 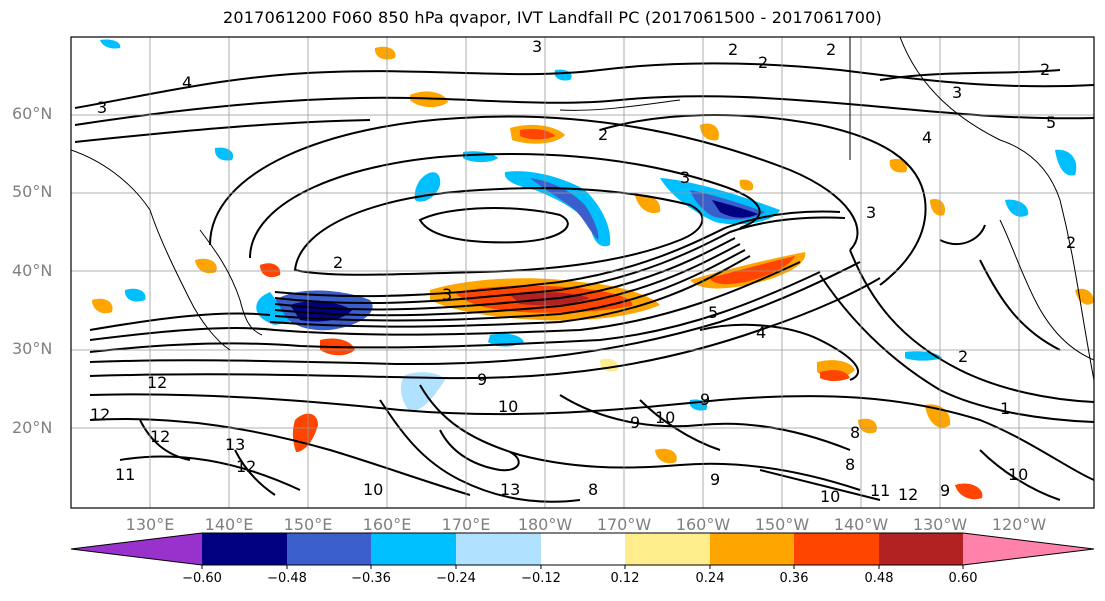 What do you see at coordinates (794, 578) in the screenshot?
I see `colorbar-tick-label: 0.36` at bounding box center [794, 578].